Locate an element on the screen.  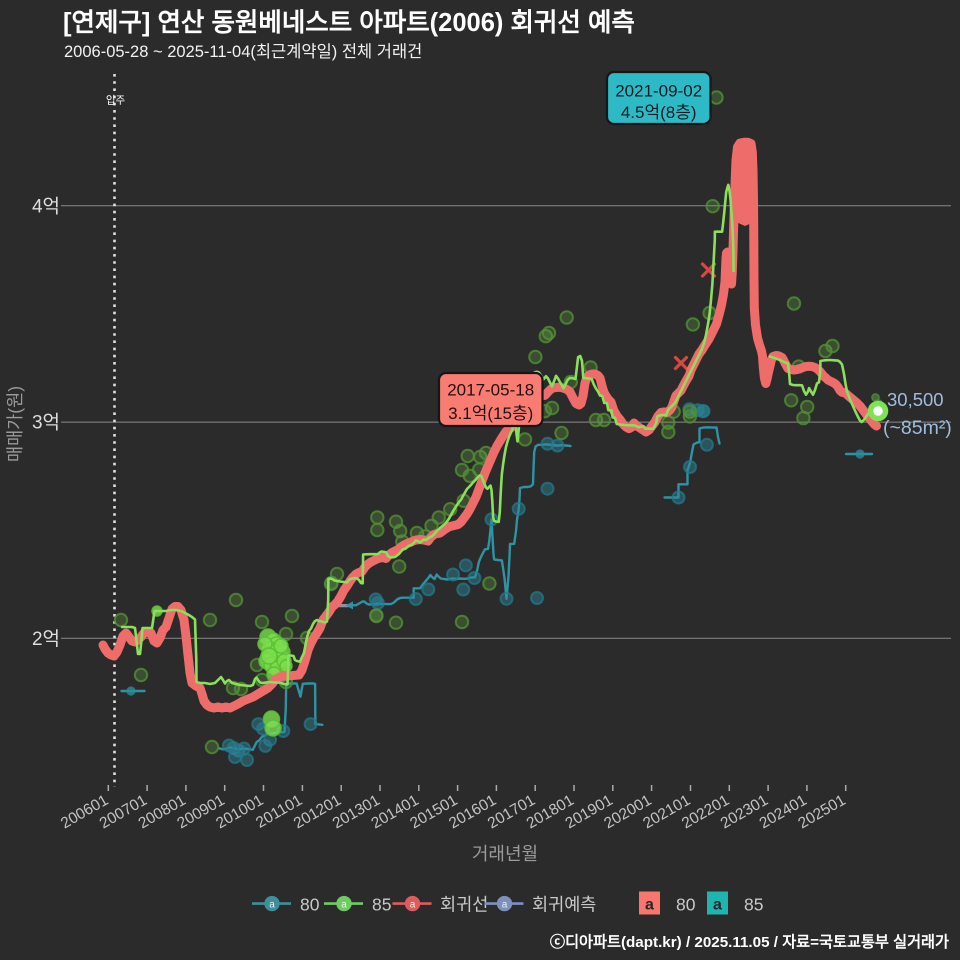
svg-text: (~85m²) is located at coordinates (917, 428).